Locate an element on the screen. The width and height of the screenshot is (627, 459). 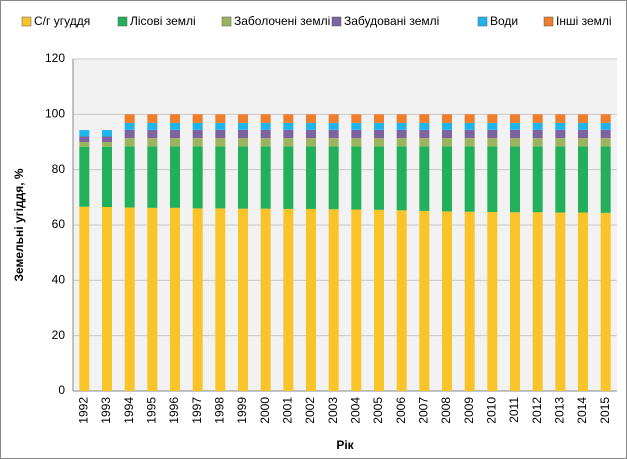
x-tick-label: 2014 is located at coordinates (582, 410).